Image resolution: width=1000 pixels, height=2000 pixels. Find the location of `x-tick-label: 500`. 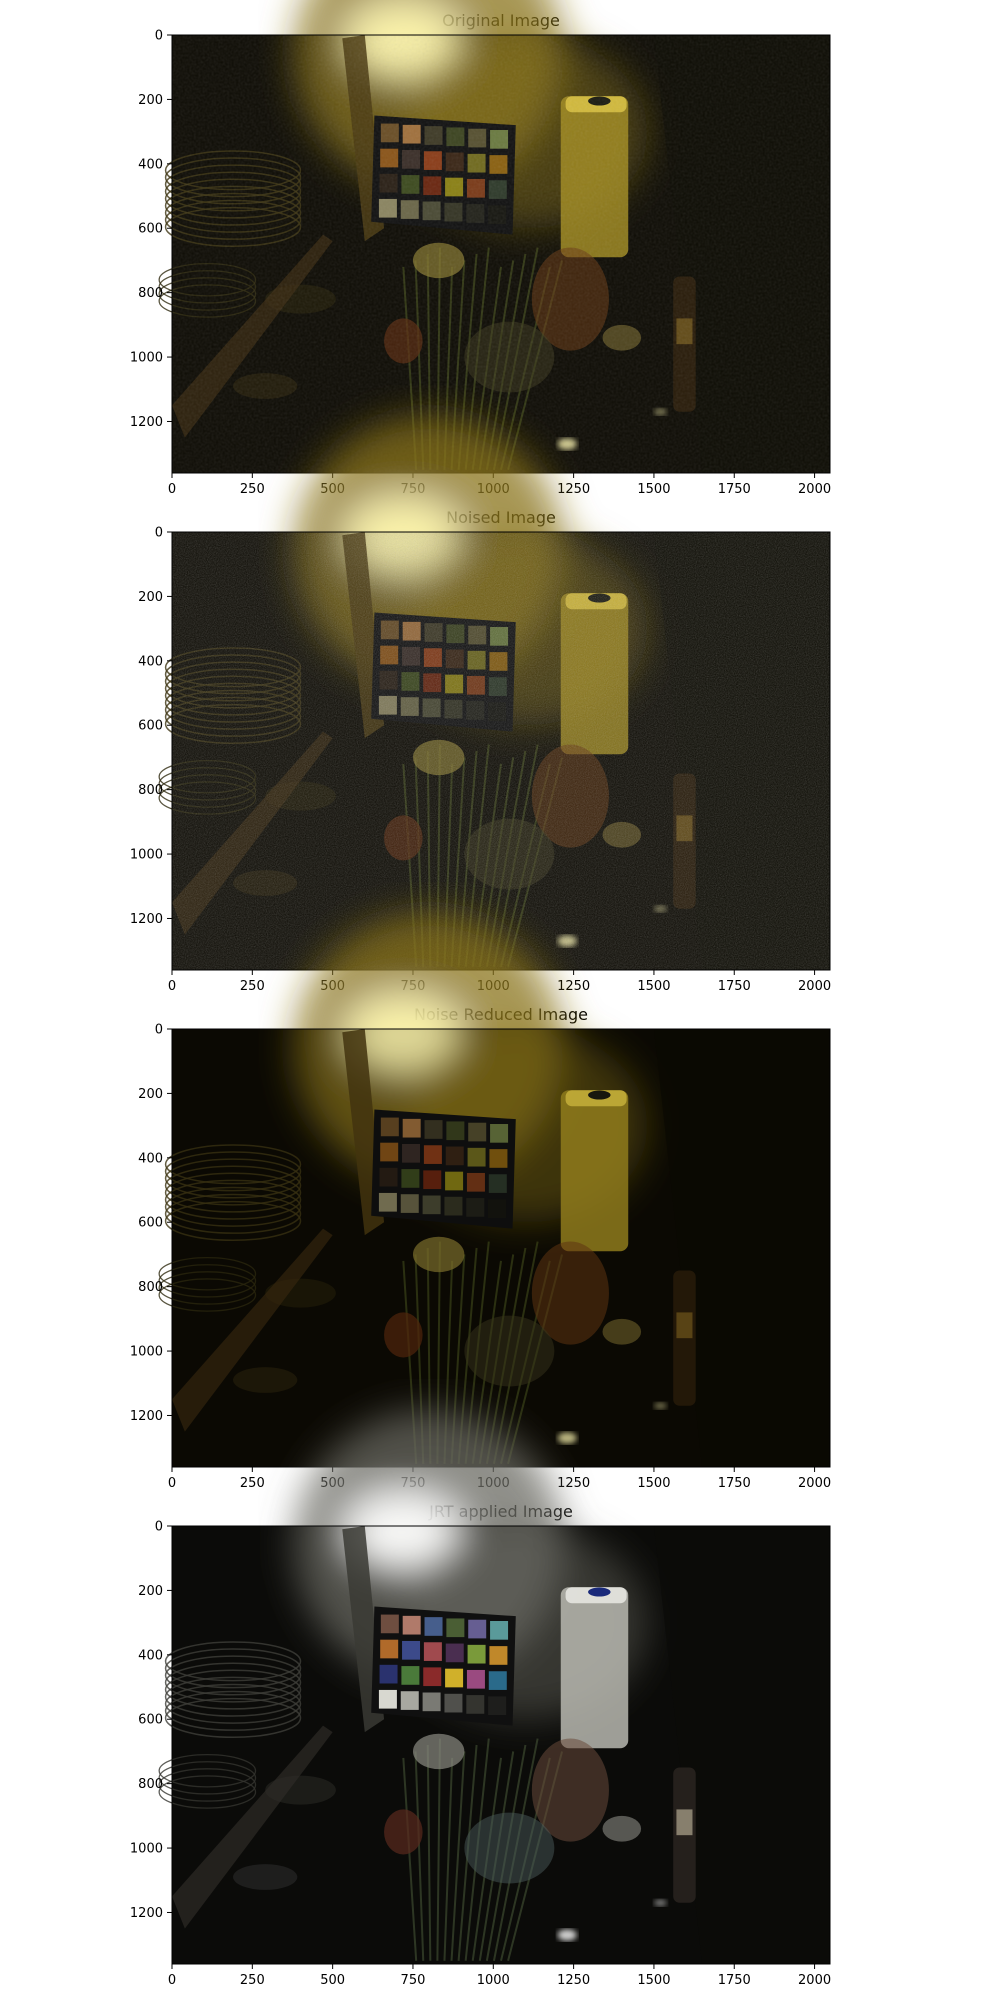

x-tick-label: 500 is located at coordinates (332, 1980).